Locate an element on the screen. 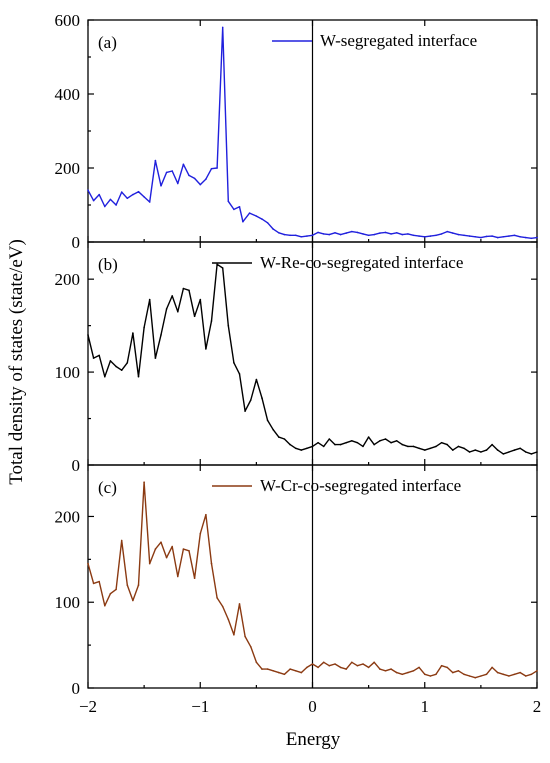  panel-label: (c) is located at coordinates (107, 487).